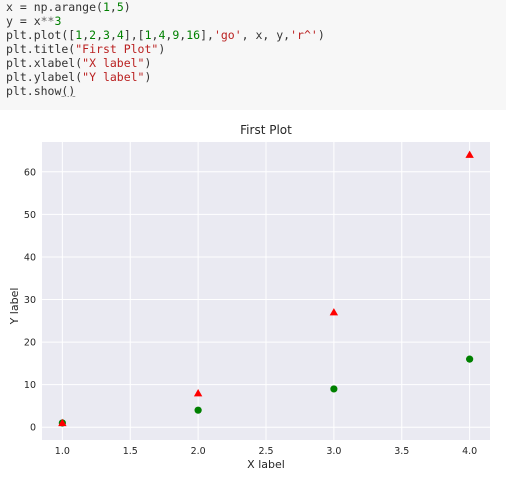 Image resolution: width=506 pixels, height=484 pixels. What do you see at coordinates (30, 215) in the screenshot?
I see `y-tick-label: 50` at bounding box center [30, 215].